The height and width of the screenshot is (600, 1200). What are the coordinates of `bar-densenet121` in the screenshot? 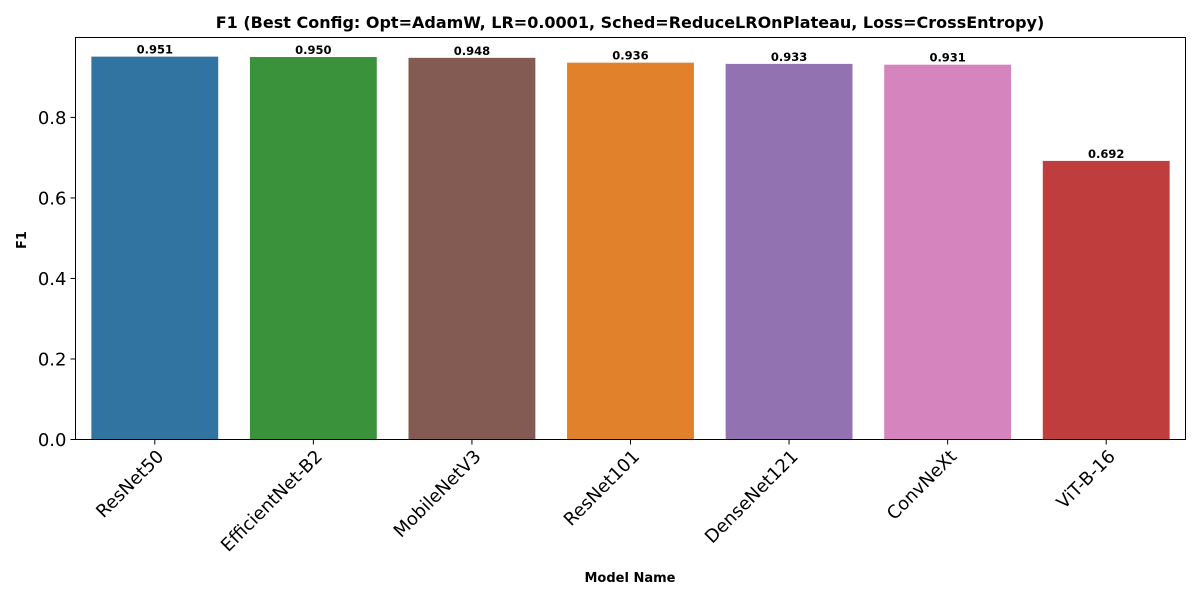 It's located at (789, 251).